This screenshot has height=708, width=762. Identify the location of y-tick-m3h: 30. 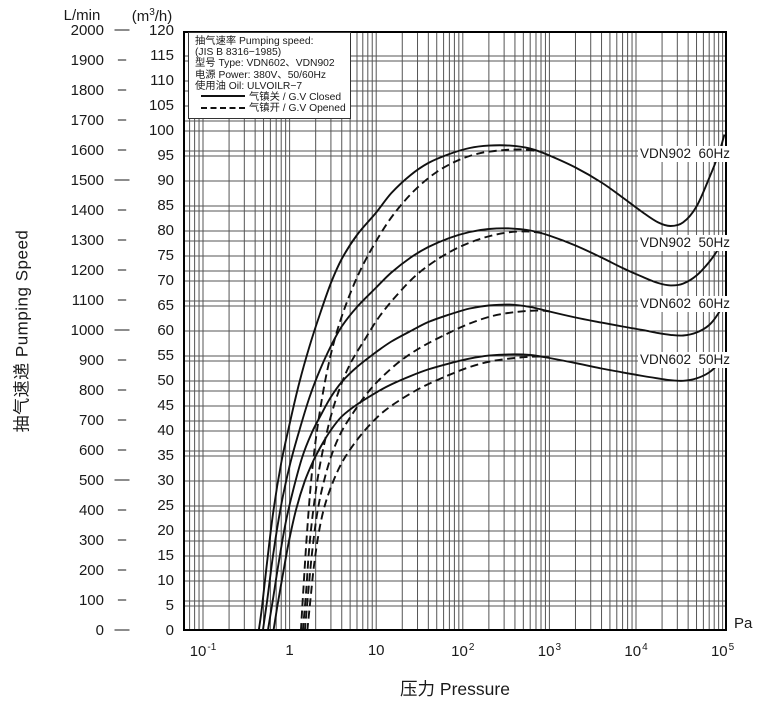
(165, 480).